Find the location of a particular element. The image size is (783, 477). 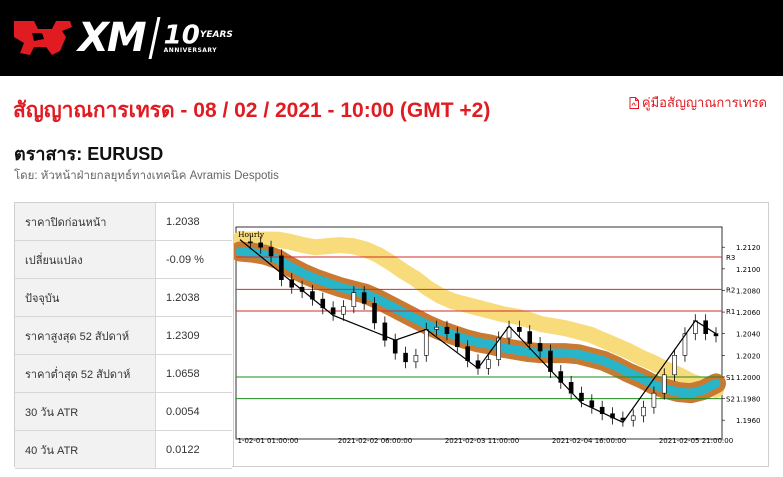

brand-name: XM is located at coordinates (112, 38).